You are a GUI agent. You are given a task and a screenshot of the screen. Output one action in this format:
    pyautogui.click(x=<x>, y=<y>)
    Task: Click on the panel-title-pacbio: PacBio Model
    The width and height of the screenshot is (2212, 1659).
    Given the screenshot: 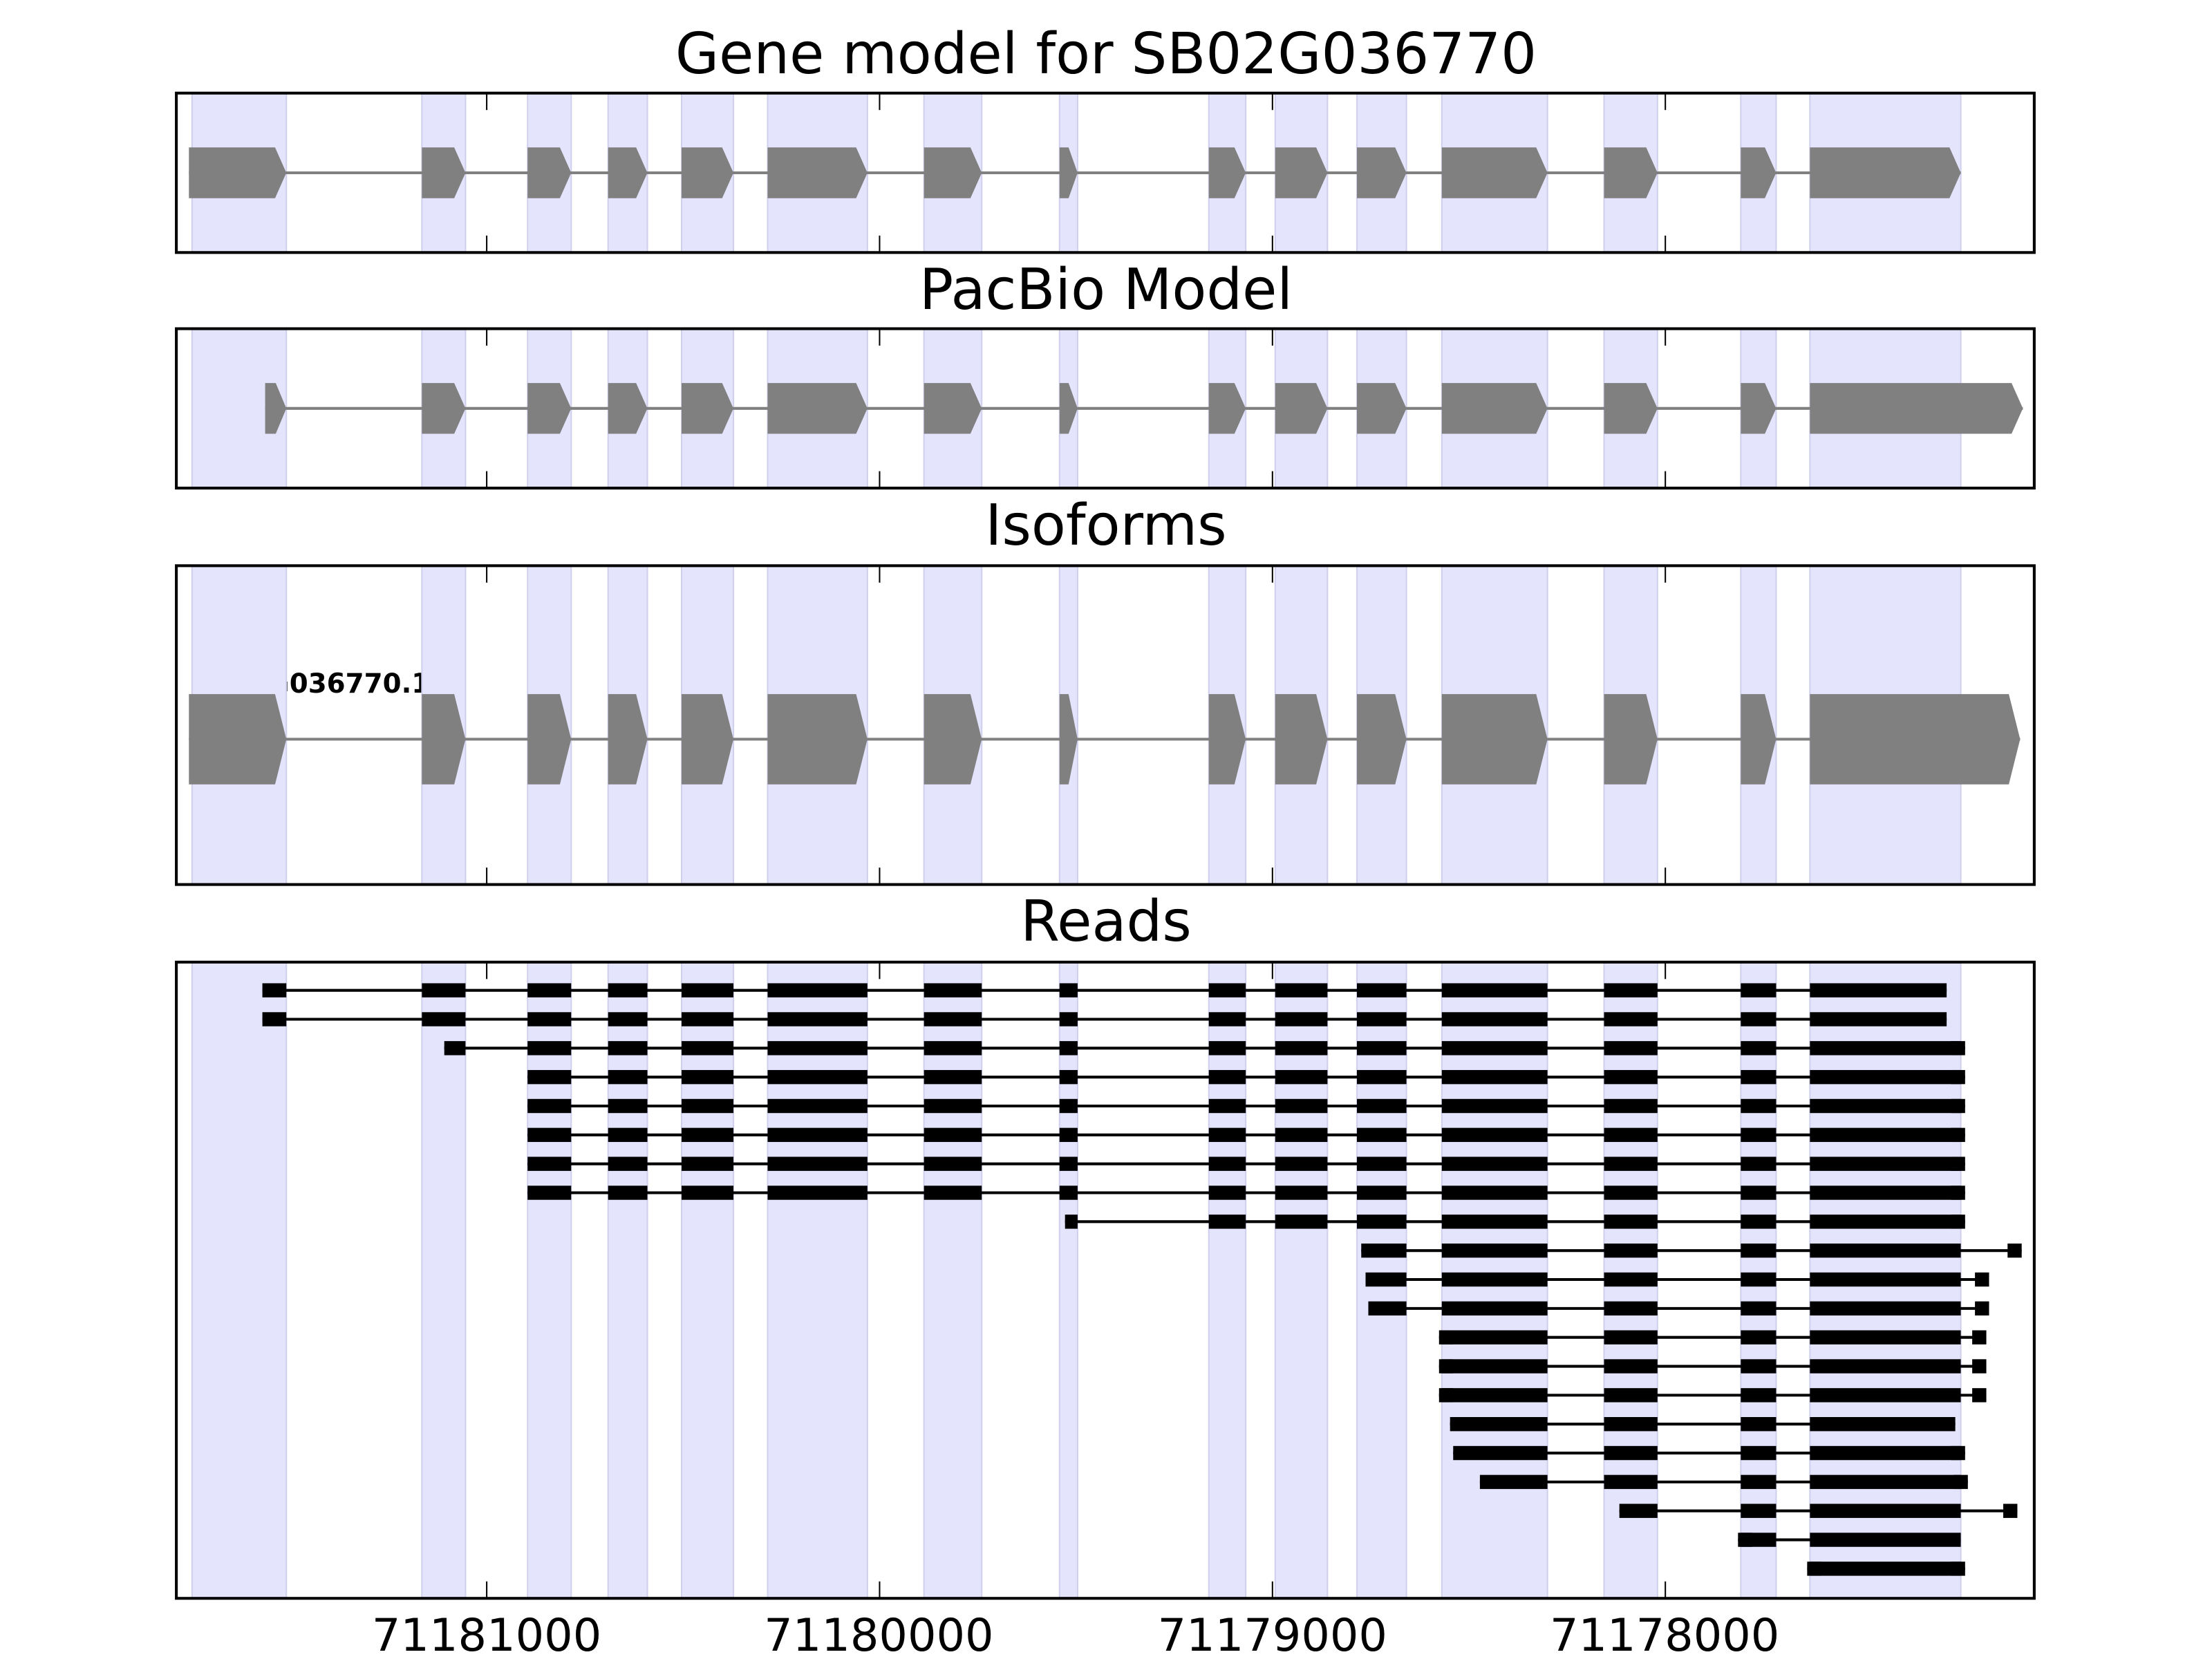 What is the action you would take?
    pyautogui.click(x=1106, y=290)
    